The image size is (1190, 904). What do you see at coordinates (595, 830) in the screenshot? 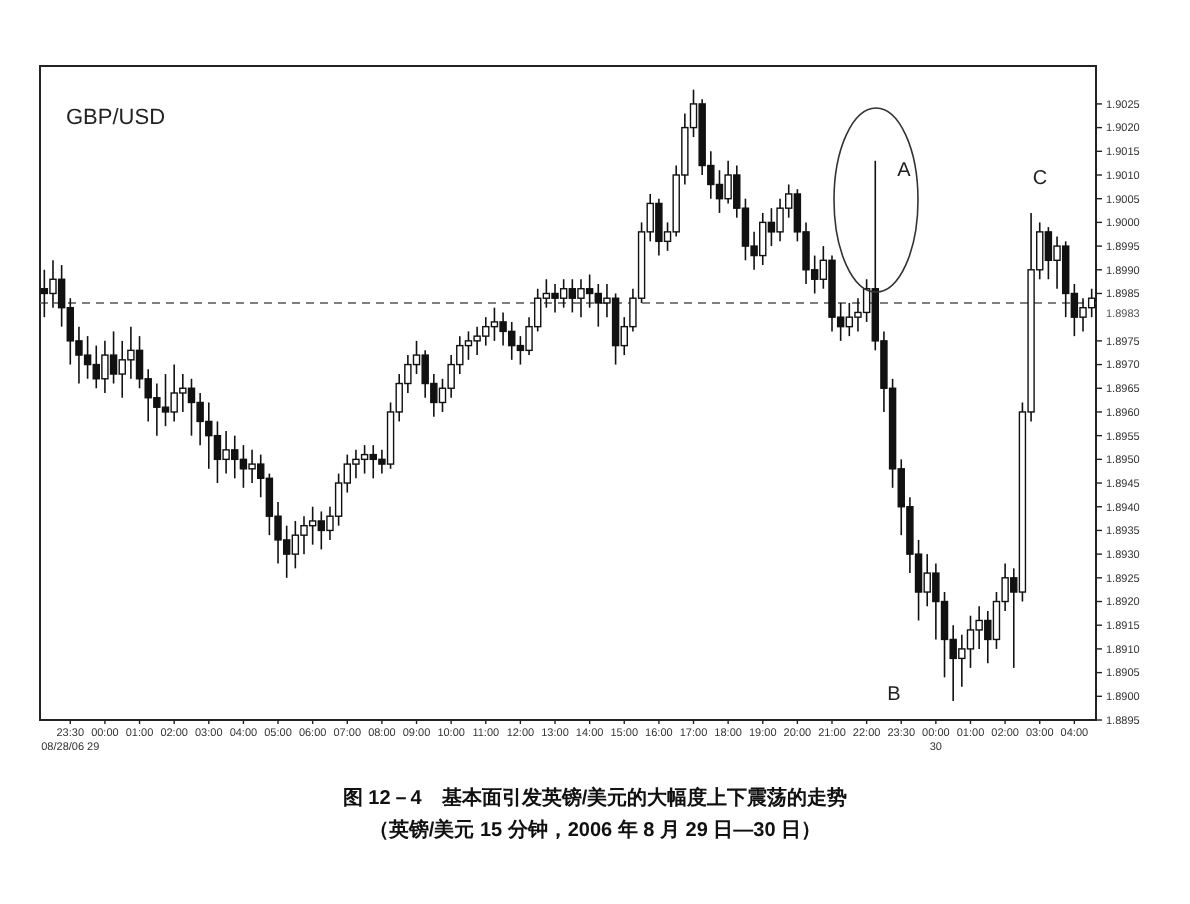
I see `text: （英镑/美元 15 分钟，2006 年 8 月 29 日—30 日）` at bounding box center [595, 830].